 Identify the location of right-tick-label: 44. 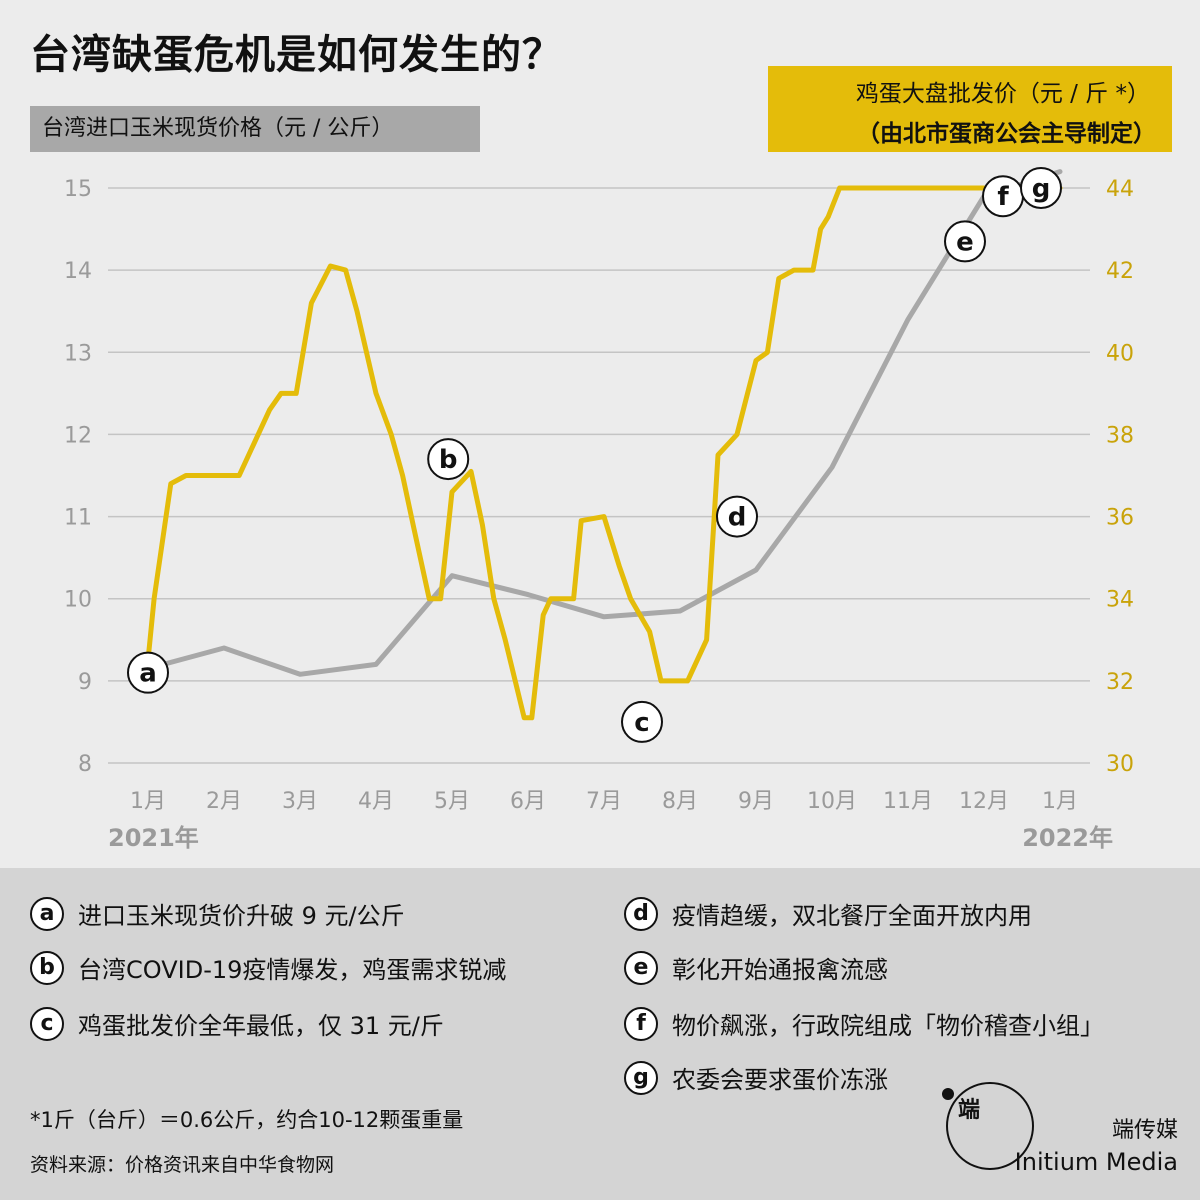
(1120, 189).